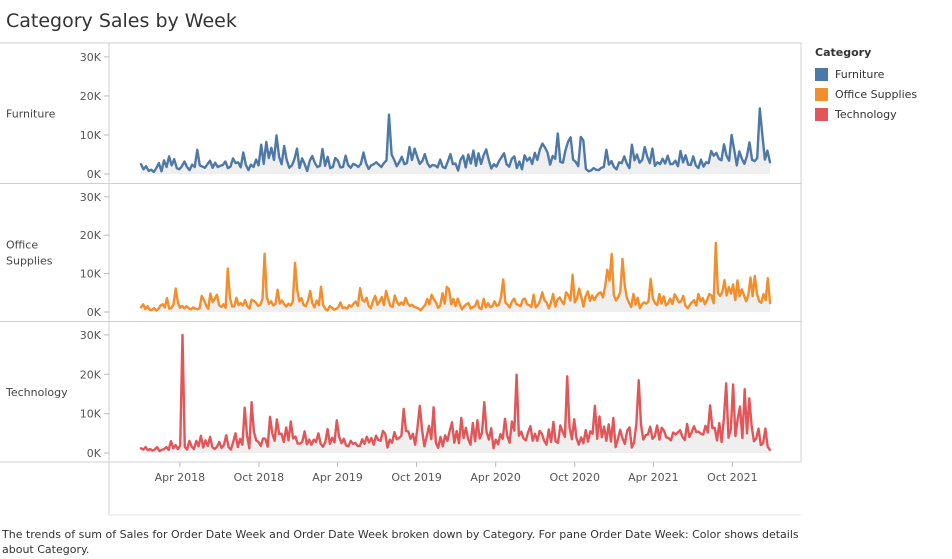 Image resolution: width=952 pixels, height=559 pixels. I want to click on x-tick-label: Apr 2020, so click(495, 477).